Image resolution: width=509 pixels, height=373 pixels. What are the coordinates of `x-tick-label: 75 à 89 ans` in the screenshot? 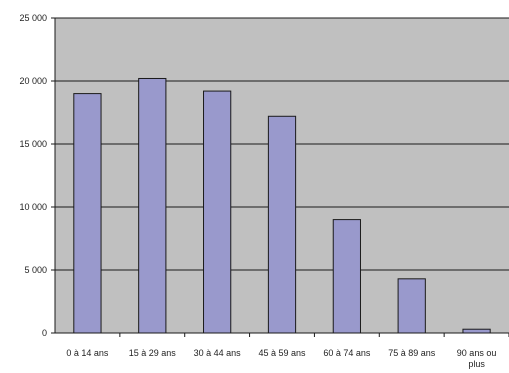 It's located at (412, 353).